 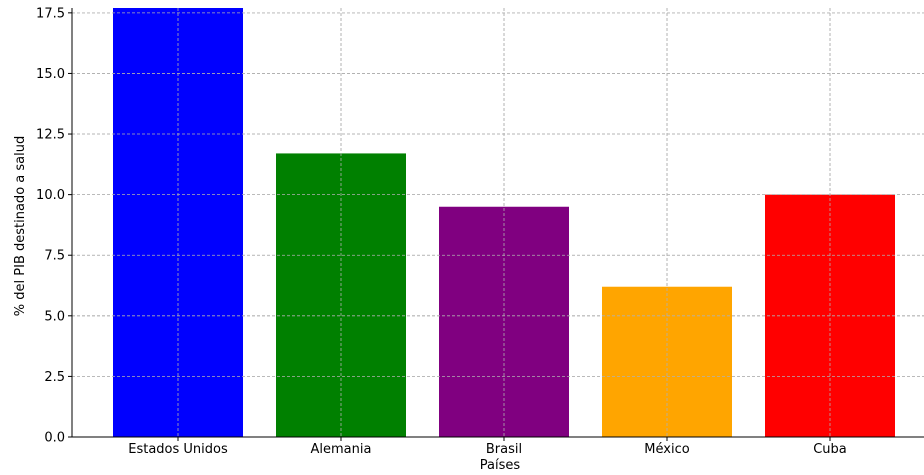 I want to click on x-tick-label: Brasil, so click(x=504, y=449).